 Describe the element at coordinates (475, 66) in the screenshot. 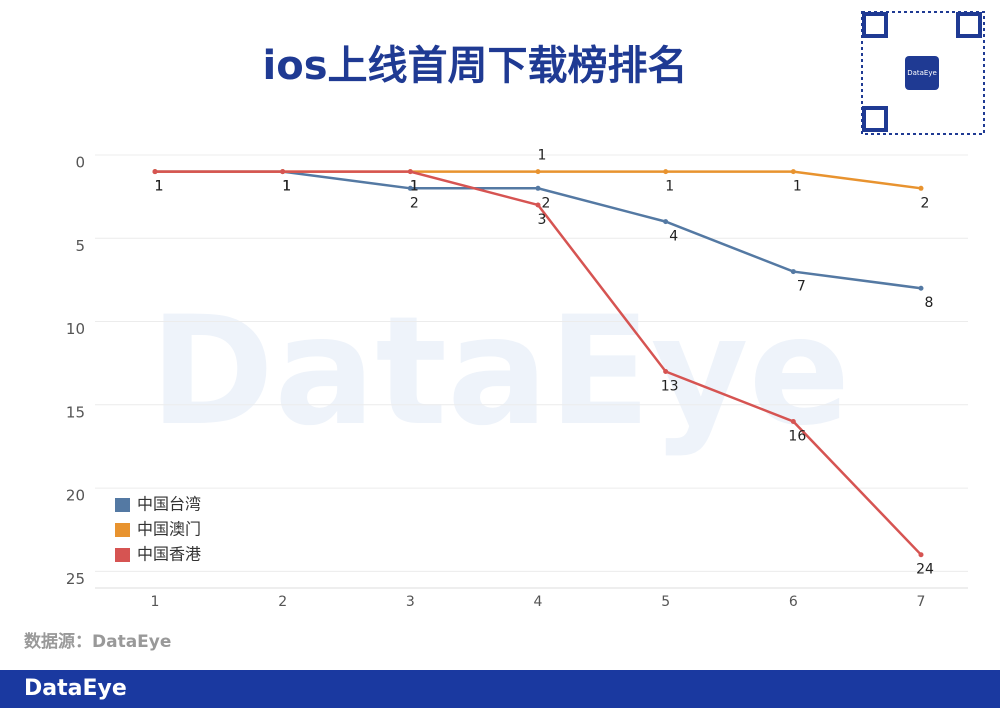

I see `title: ios上线首周下载榜排名` at that location.